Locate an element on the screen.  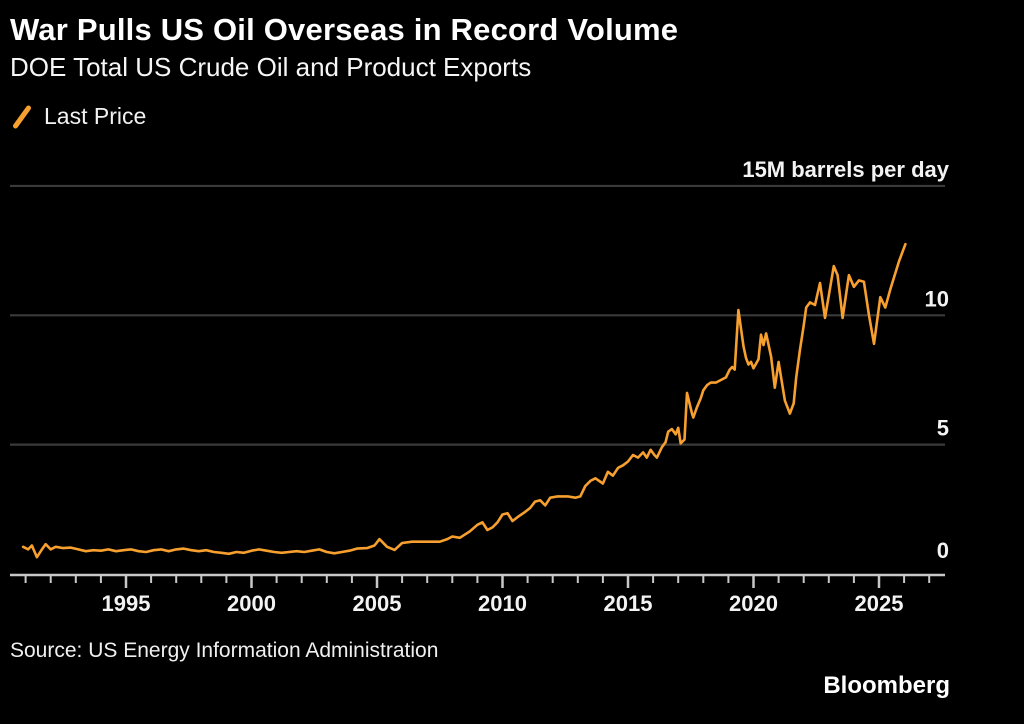
x-axis-label: 2025 is located at coordinates (879, 603).